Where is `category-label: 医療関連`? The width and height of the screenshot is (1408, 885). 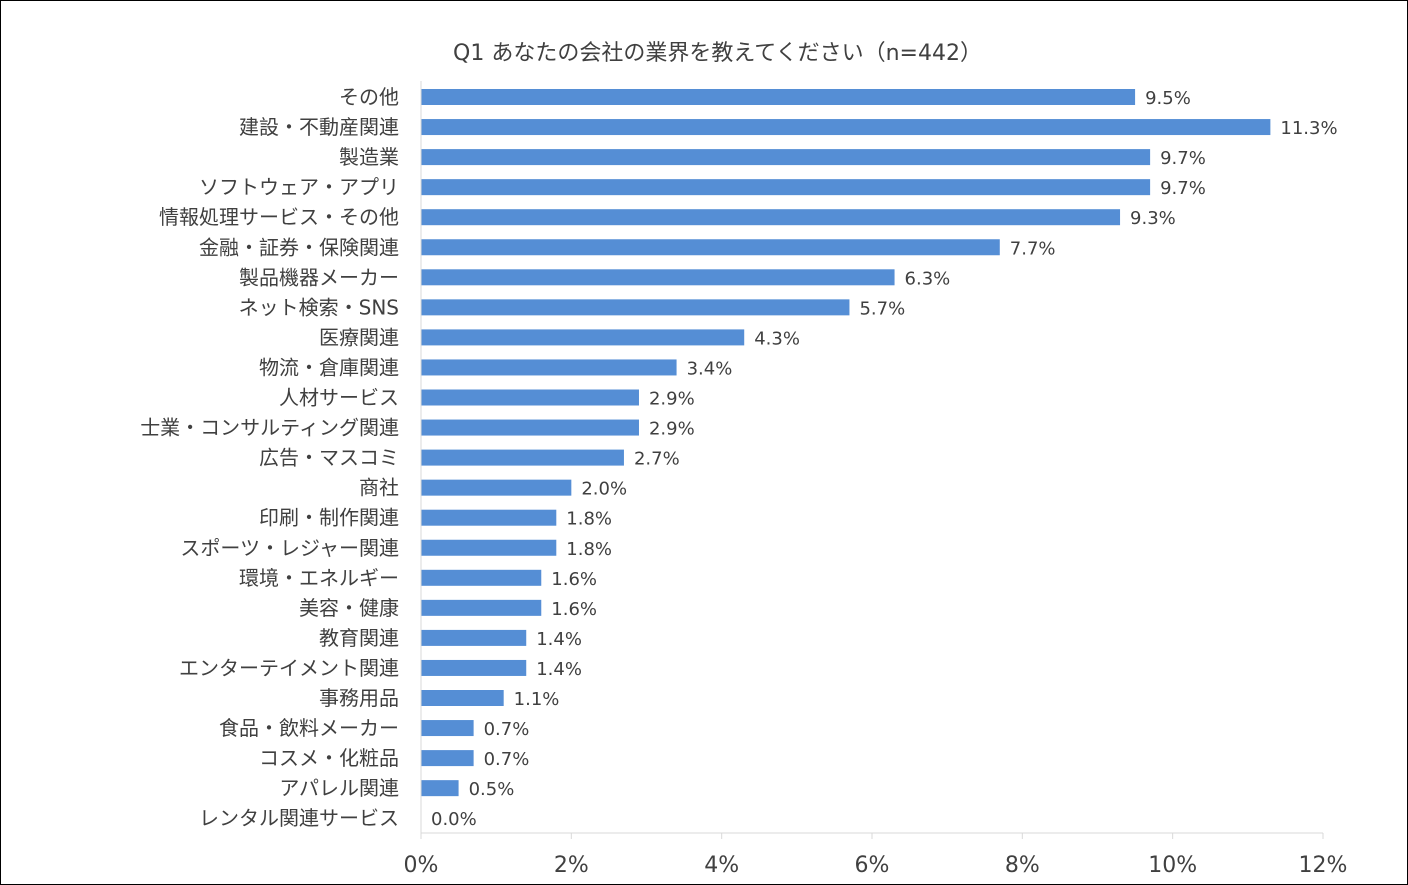
category-label: 医療関連 is located at coordinates (359, 337).